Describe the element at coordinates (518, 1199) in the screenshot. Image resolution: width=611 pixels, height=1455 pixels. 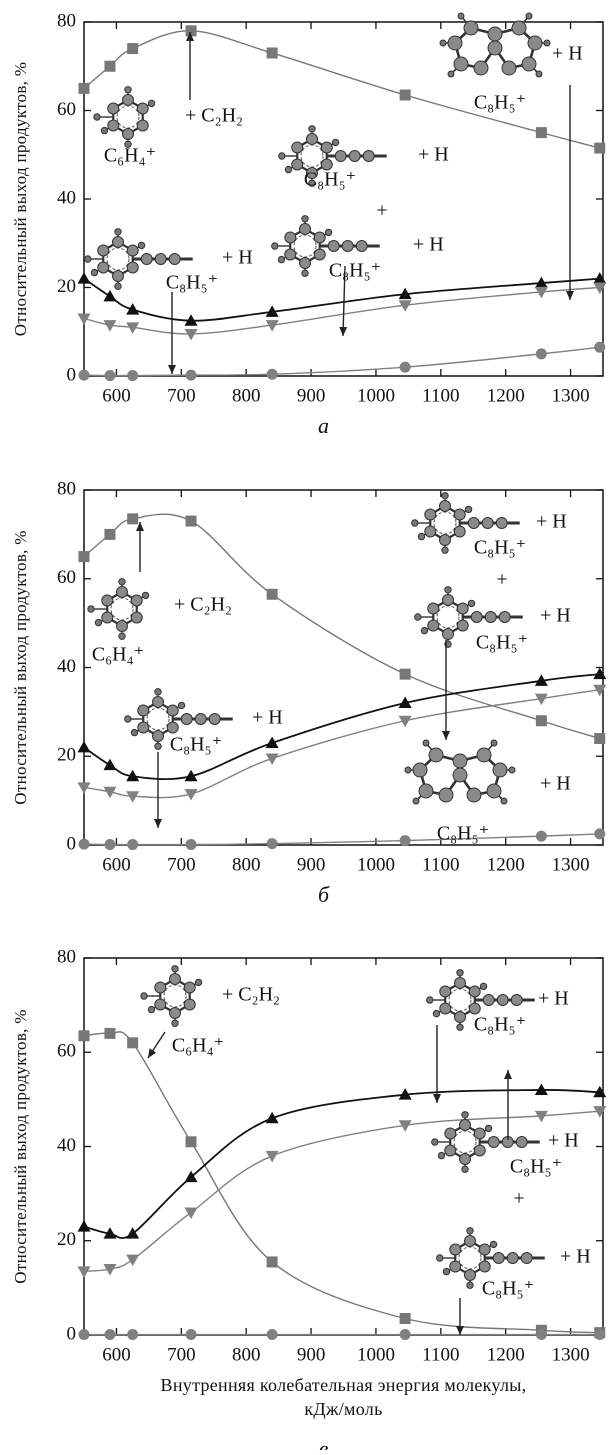
I see `annotation: +` at that location.